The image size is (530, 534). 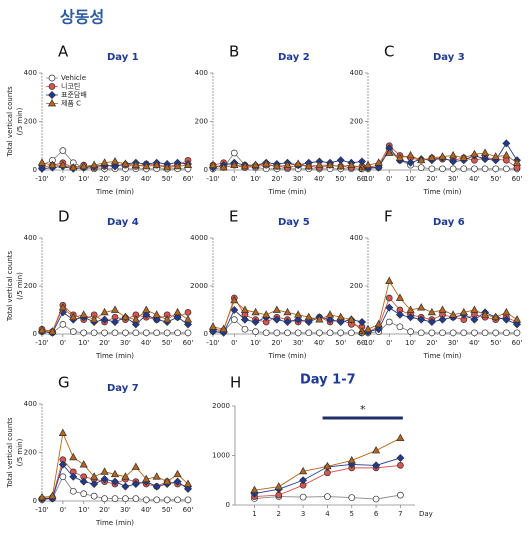 I want to click on x-tick-label: 1, so click(x=254, y=514).